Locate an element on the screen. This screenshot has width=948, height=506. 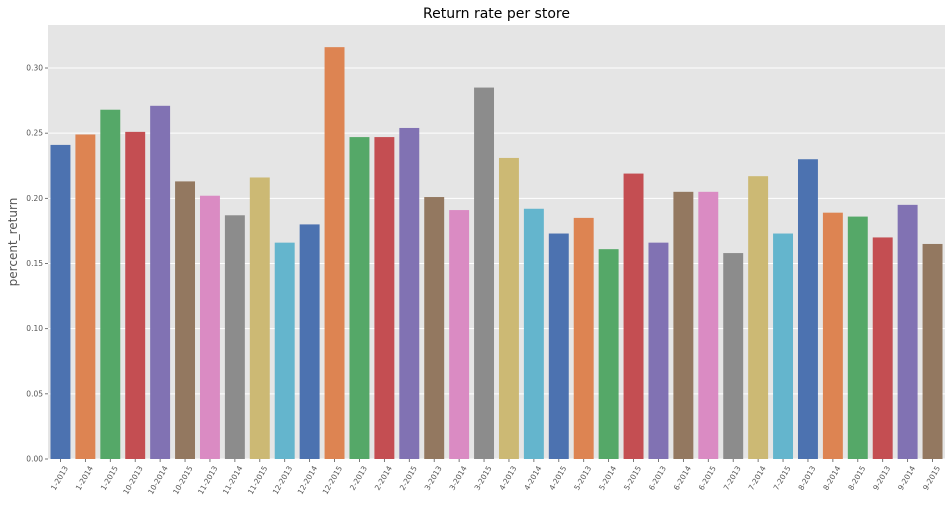
chart-title: Return rate per store is located at coordinates (496, 14).